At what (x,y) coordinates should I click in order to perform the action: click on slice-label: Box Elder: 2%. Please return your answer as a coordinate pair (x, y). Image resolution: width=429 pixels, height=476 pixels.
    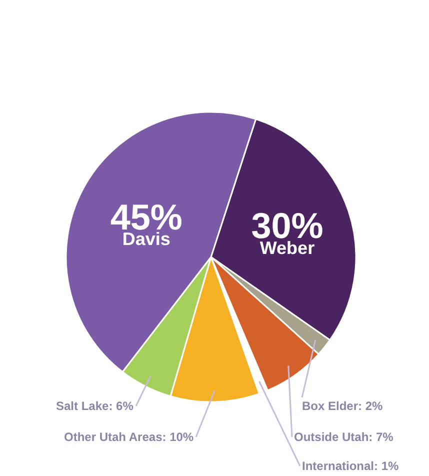
    Looking at the image, I should click on (343, 406).